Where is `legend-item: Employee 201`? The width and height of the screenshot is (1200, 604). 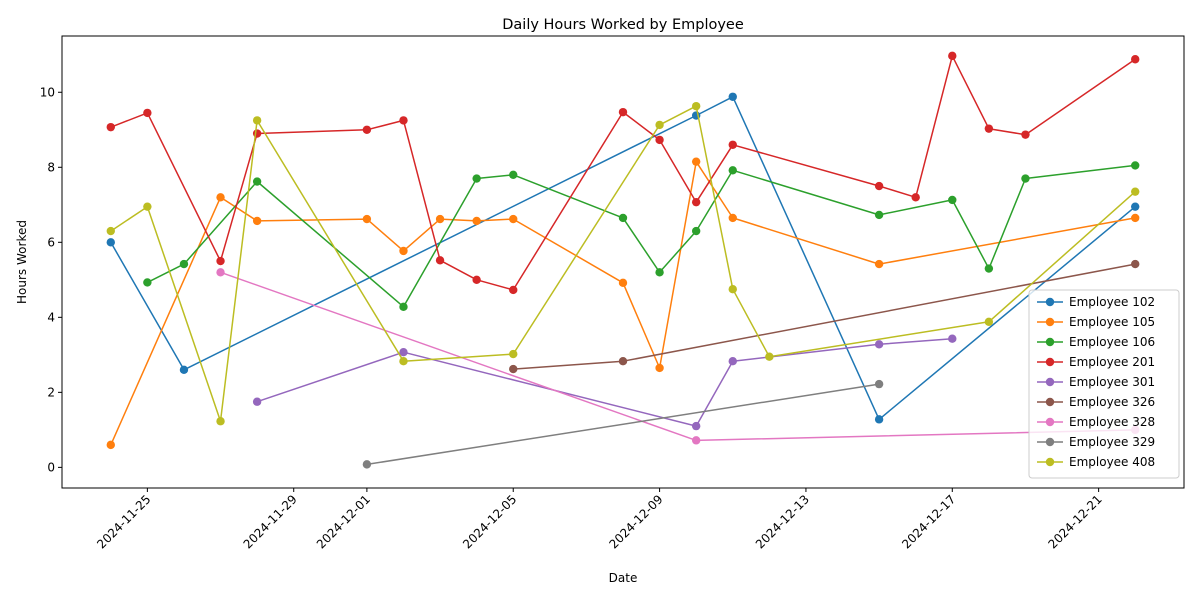 legend-item: Employee 201 is located at coordinates (1096, 362).